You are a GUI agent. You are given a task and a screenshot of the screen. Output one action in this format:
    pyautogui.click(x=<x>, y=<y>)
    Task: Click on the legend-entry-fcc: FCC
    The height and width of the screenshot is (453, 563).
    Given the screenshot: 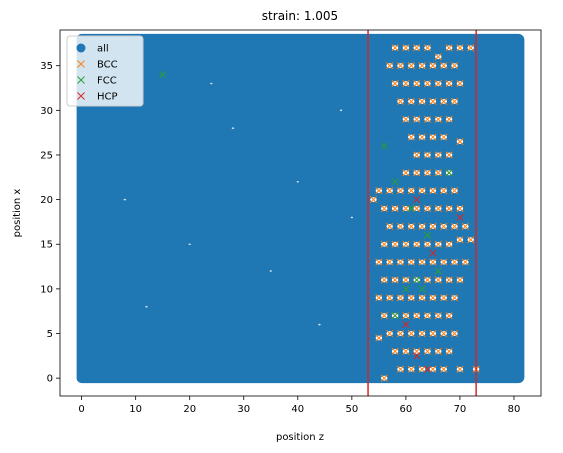 What is the action you would take?
    pyautogui.click(x=97, y=81)
    